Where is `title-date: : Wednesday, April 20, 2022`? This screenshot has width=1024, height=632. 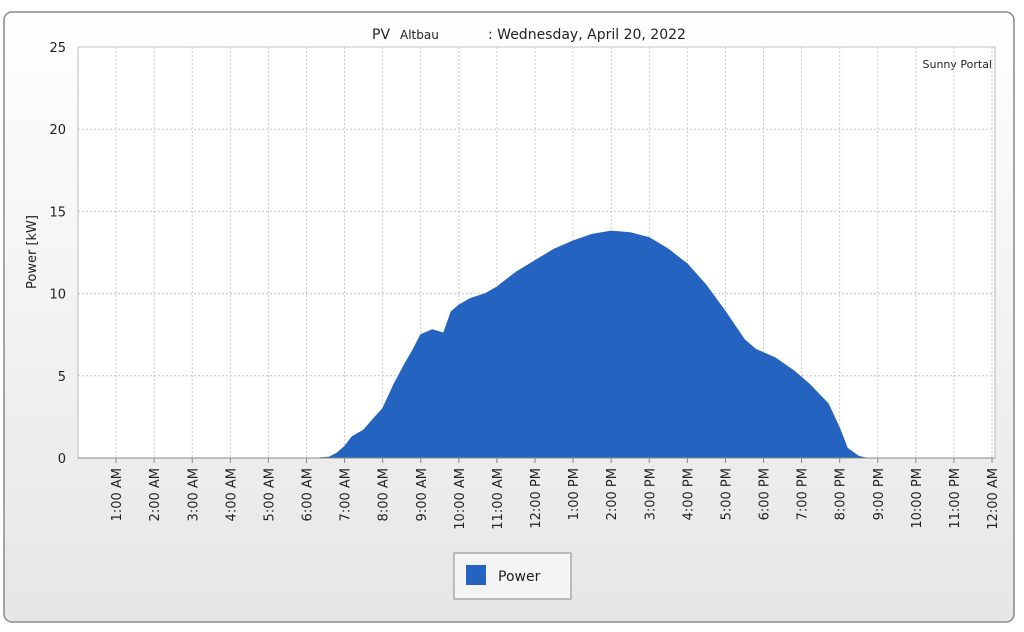
title-date: : Wednesday, April 20, 2022 is located at coordinates (587, 35).